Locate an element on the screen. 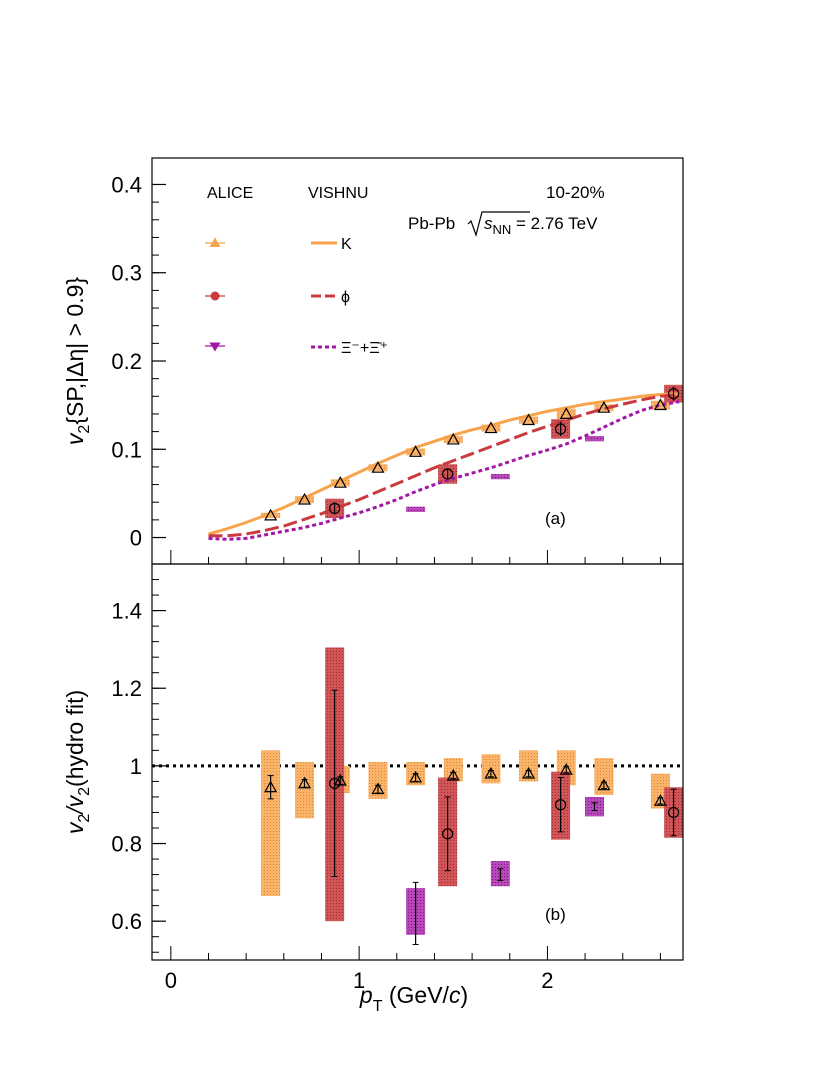 The width and height of the screenshot is (830, 1075). energy-label: sNN = 2.76 TeV is located at coordinates (541, 225).